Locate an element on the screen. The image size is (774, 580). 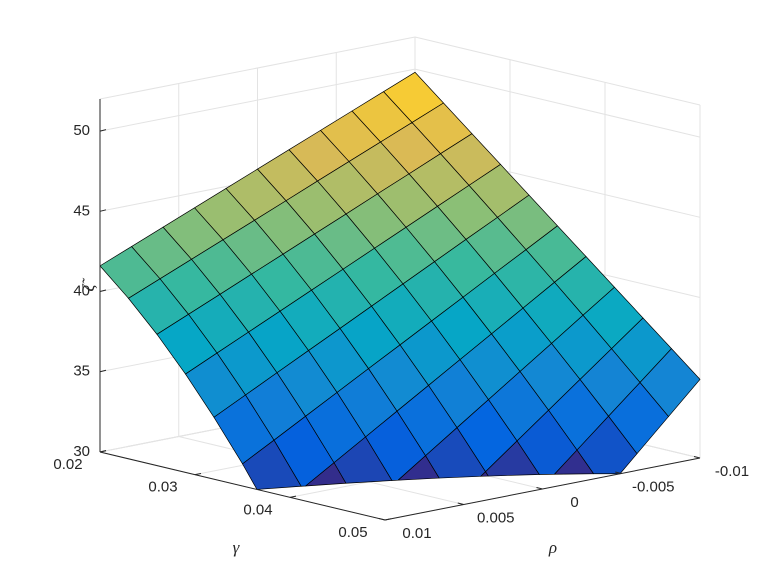
y-axis-label: ρ is located at coordinates (552, 547).